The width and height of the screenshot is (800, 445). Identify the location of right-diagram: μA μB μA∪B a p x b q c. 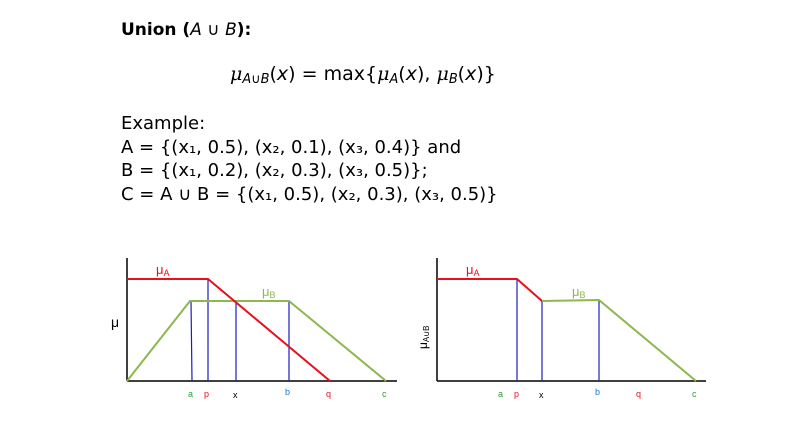
(561, 329).